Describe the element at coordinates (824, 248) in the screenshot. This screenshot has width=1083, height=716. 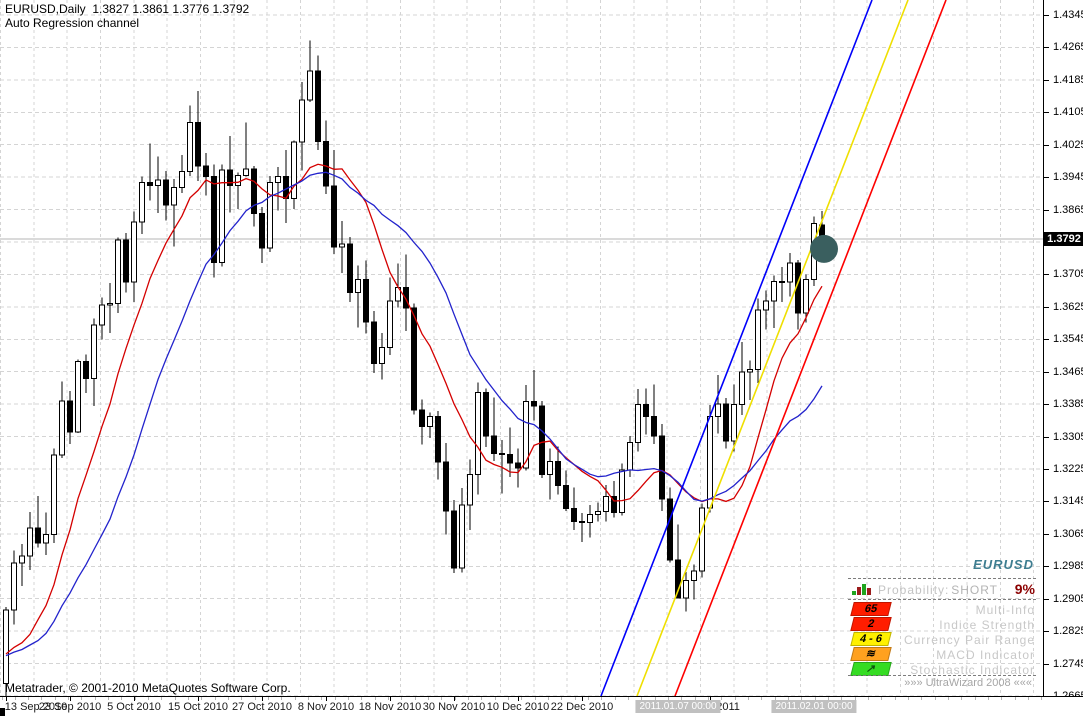
I see `signal-marker-circle` at that location.